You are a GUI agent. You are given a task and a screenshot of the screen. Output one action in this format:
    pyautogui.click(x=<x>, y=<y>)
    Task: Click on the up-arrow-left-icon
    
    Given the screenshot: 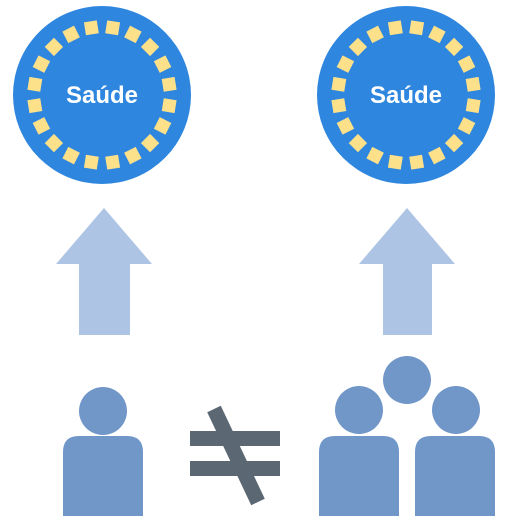 What is the action you would take?
    pyautogui.click(x=104, y=271)
    